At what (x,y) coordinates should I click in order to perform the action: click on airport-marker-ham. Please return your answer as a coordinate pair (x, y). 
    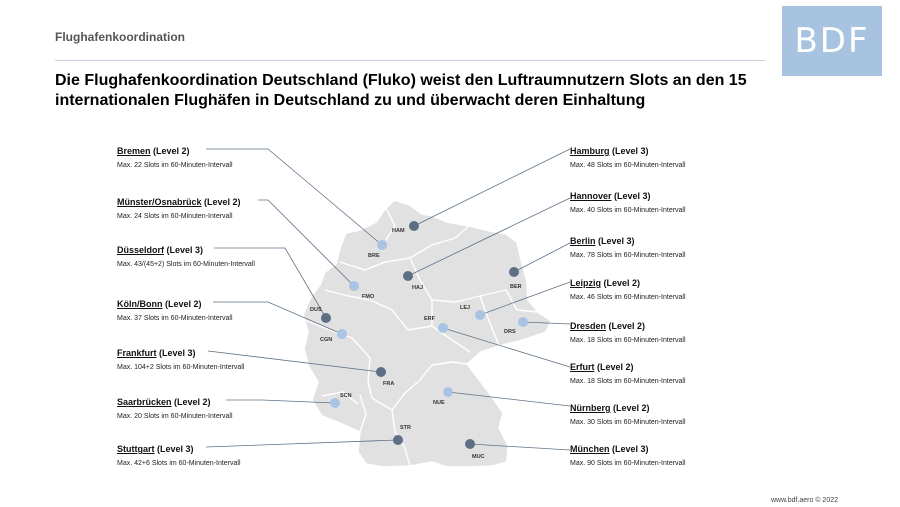
    Looking at the image, I should click on (414, 226).